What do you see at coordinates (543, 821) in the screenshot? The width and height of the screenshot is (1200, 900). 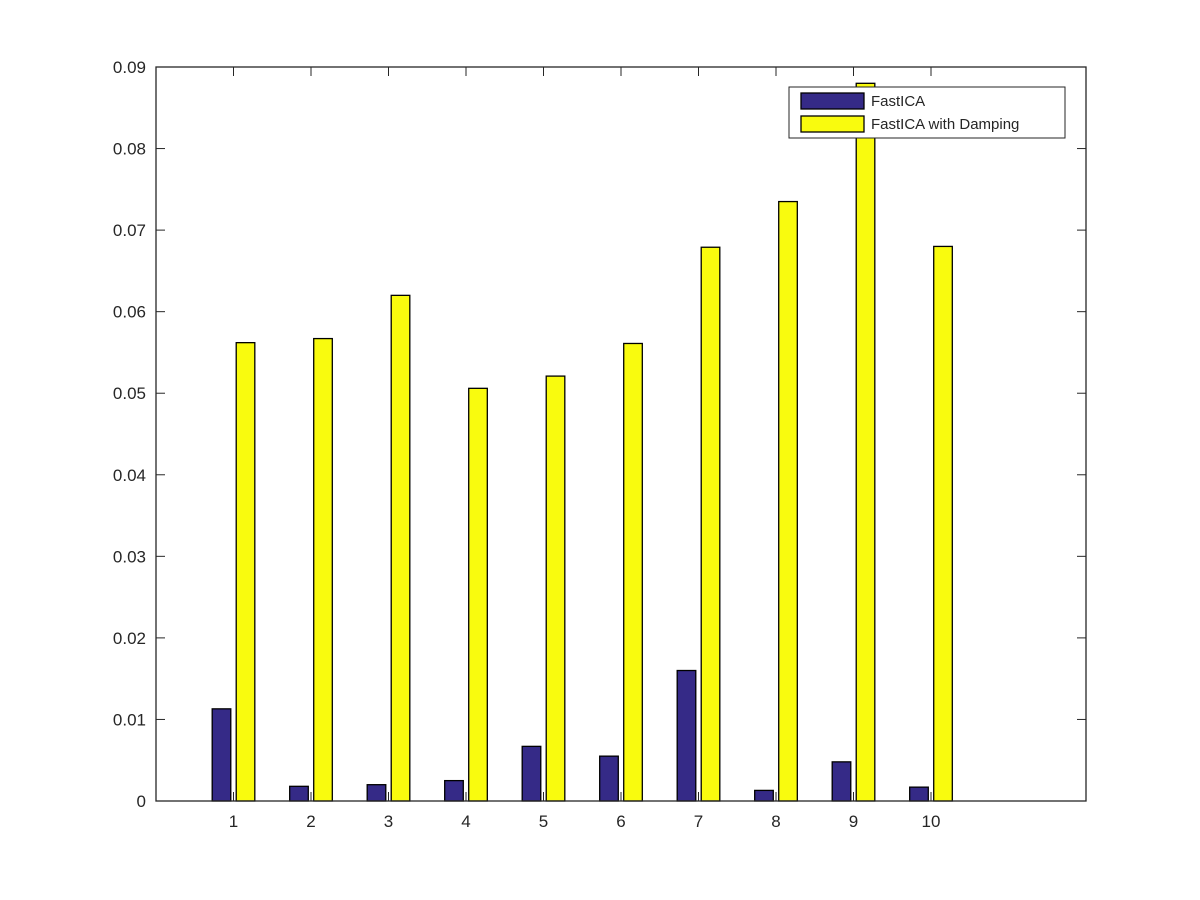 I see `x-tick-label: 5` at bounding box center [543, 821].